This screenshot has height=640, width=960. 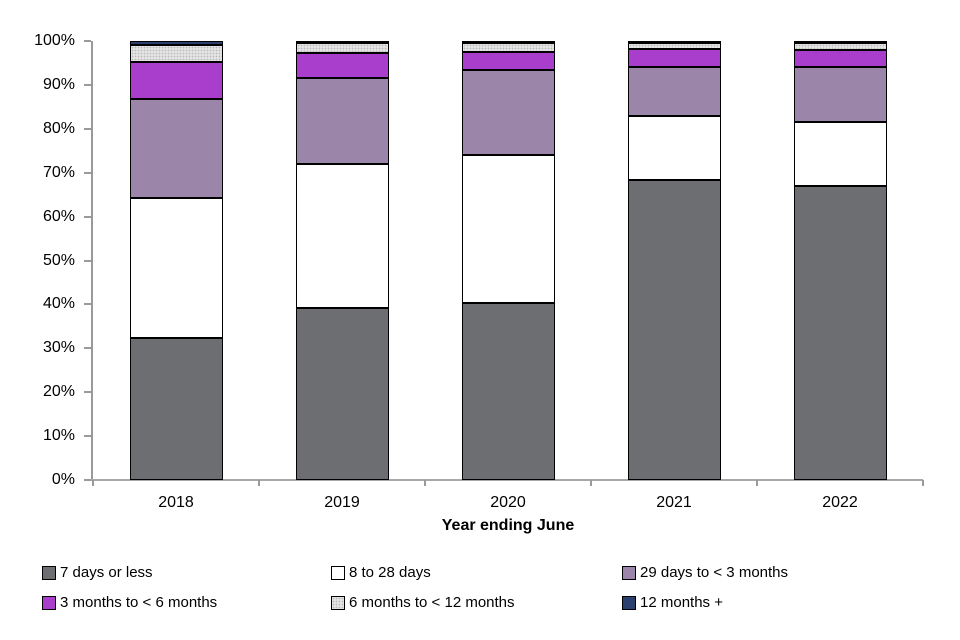 What do you see at coordinates (714, 572) in the screenshot?
I see `legend-label: 29 days to < 3 months` at bounding box center [714, 572].